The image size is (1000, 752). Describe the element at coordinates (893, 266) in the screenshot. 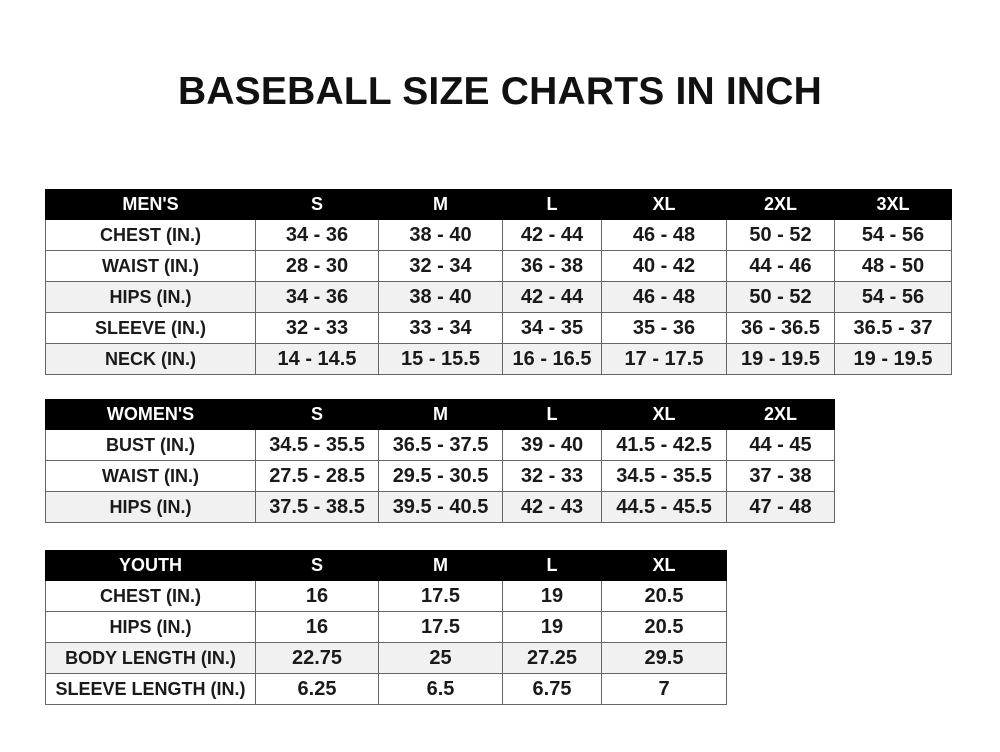

I see `size-value: 48 - 50` at that location.